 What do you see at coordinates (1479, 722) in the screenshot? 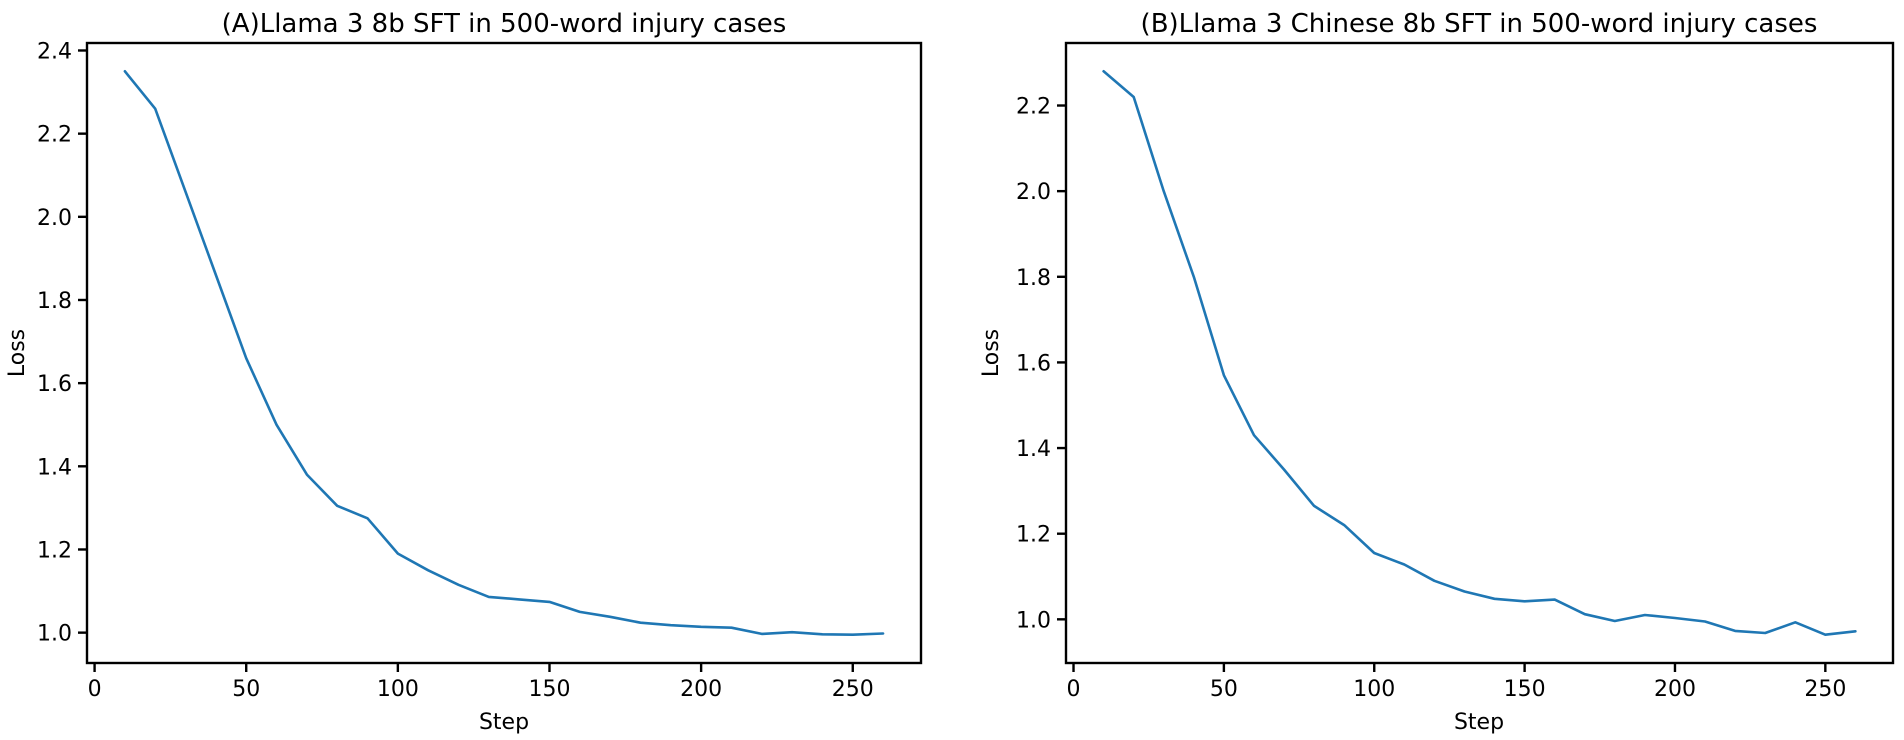
I see `chart-b-xaxis-label: Step` at bounding box center [1479, 722].